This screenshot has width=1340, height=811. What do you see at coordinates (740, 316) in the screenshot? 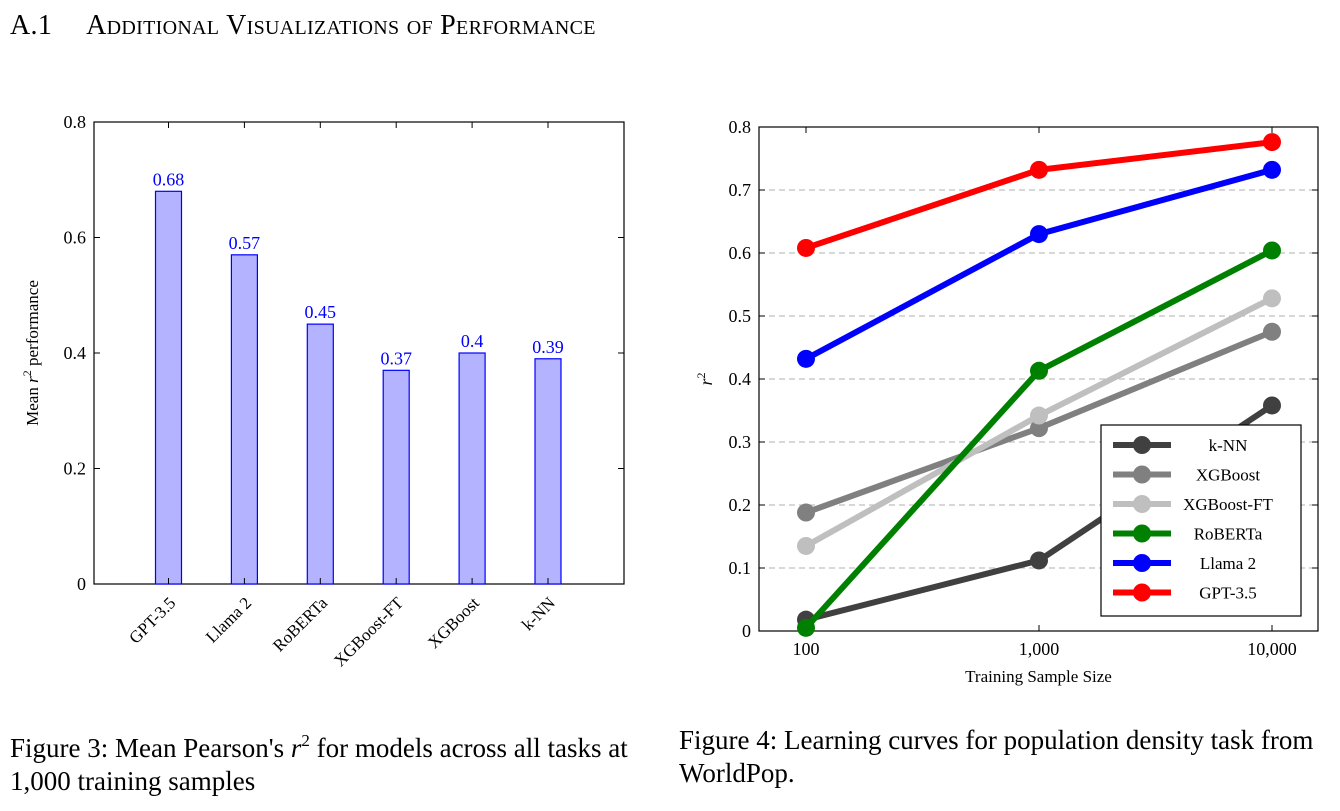
I see `y-tick-label: 0.5` at bounding box center [740, 316].